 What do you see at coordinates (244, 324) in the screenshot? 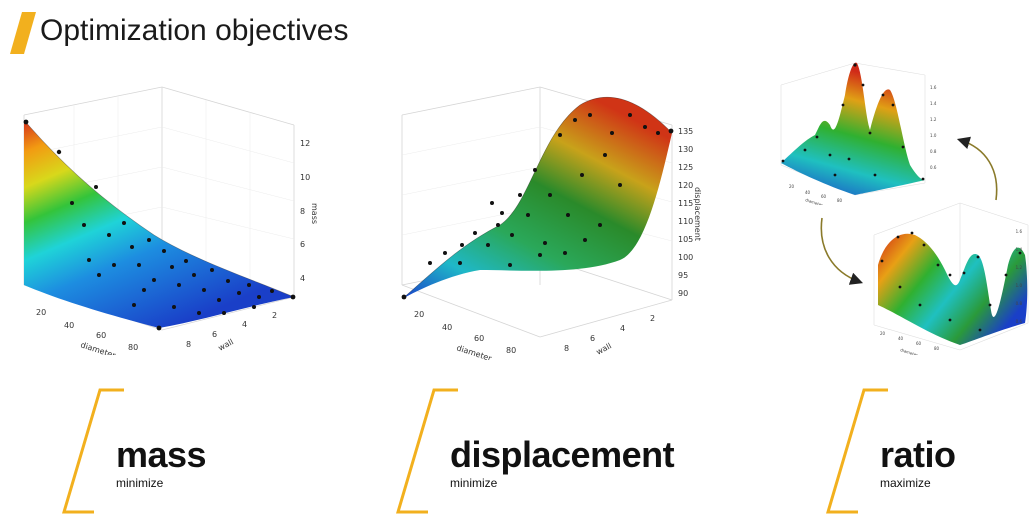
I see `mass-y-tick: 4` at bounding box center [244, 324].